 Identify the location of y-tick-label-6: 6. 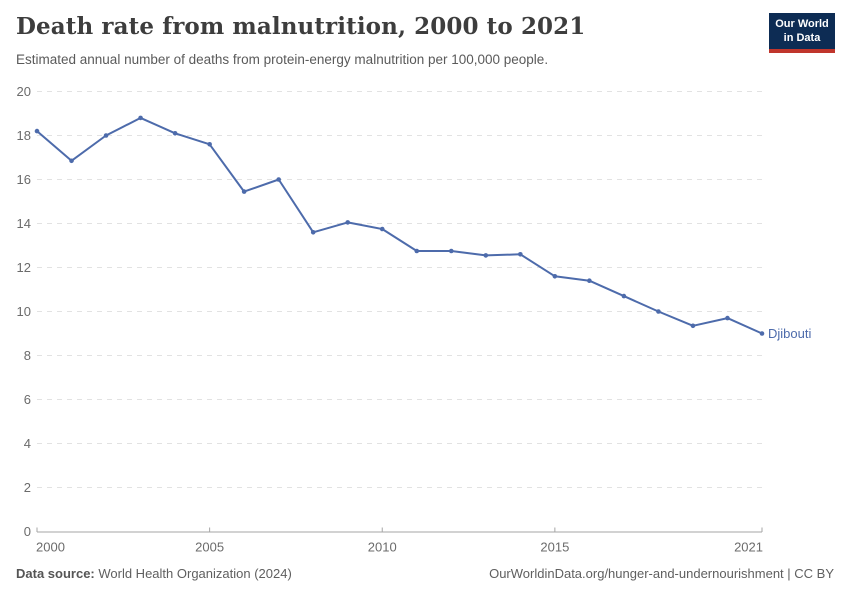
(27, 399).